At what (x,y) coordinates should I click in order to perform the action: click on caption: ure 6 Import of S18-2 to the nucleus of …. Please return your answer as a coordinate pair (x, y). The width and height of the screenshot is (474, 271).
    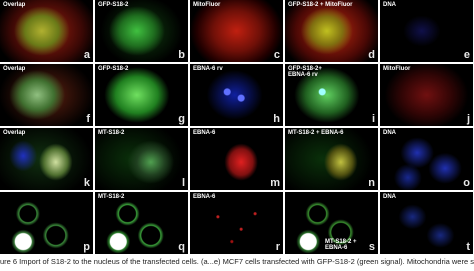
    Looking at the image, I should click on (237, 261).